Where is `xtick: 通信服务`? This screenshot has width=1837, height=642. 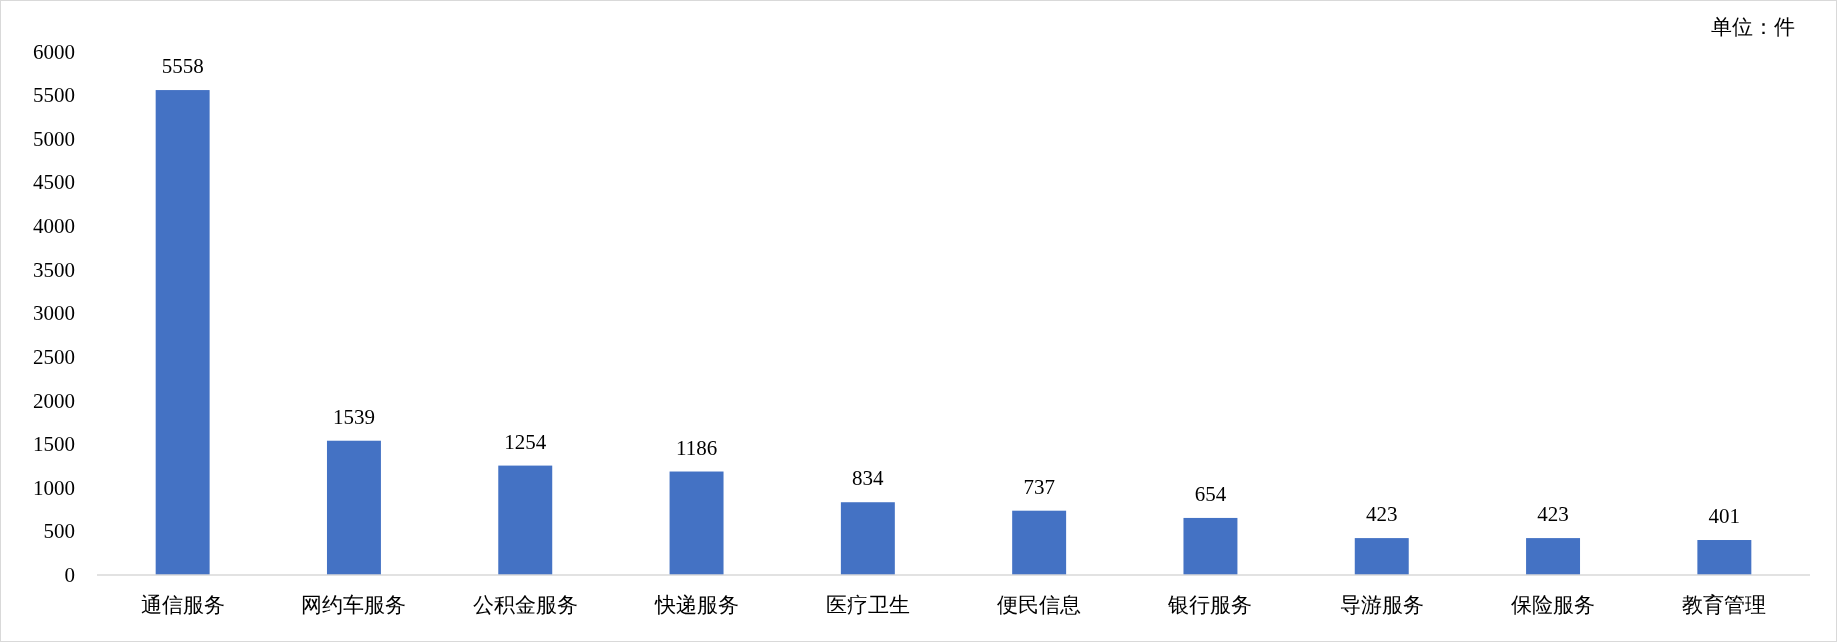 xtick: 通信服务 is located at coordinates (182, 605).